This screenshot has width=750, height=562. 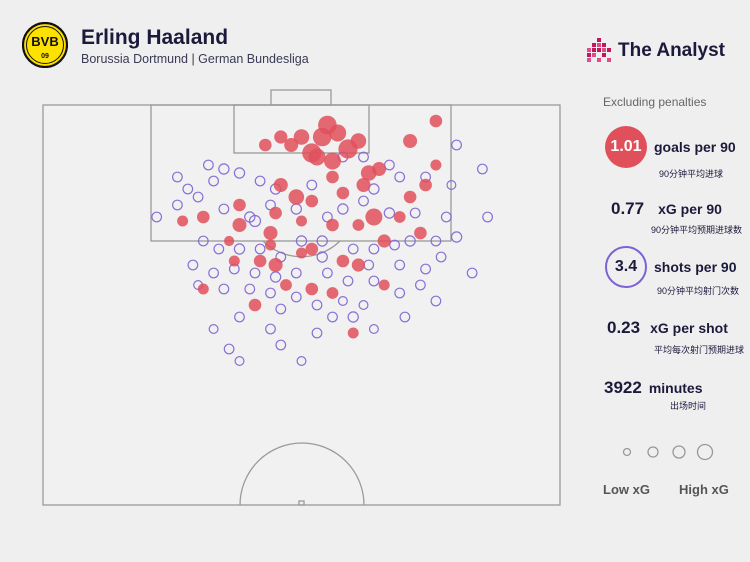 What do you see at coordinates (695, 267) in the screenshot?
I see `shots-label: shots per 90` at bounding box center [695, 267].